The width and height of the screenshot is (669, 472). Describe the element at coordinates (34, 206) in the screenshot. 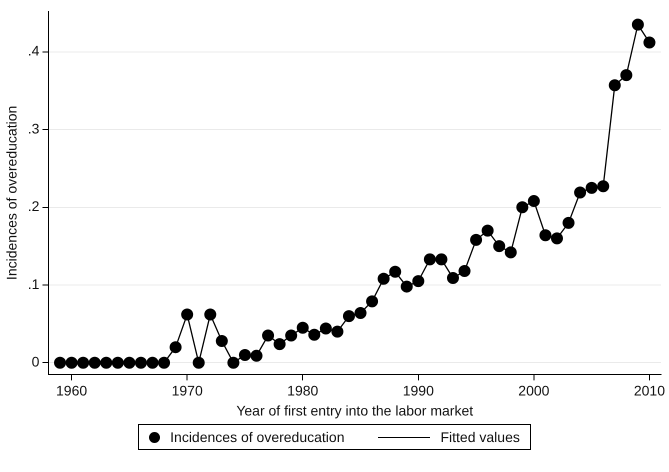

I see `y-tick-label: .2` at that location.